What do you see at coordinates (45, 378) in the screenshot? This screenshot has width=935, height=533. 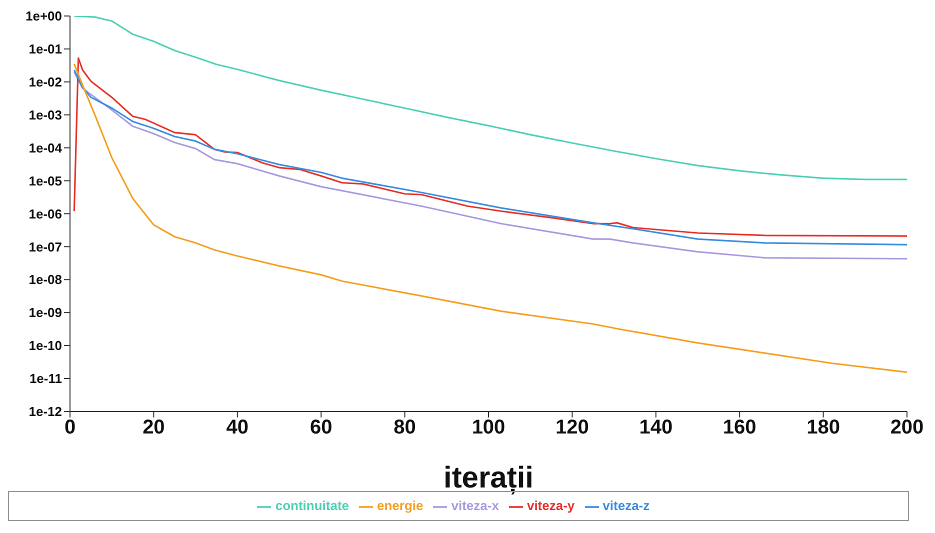 I see `y-tick-label: 1e-11` at bounding box center [45, 378].